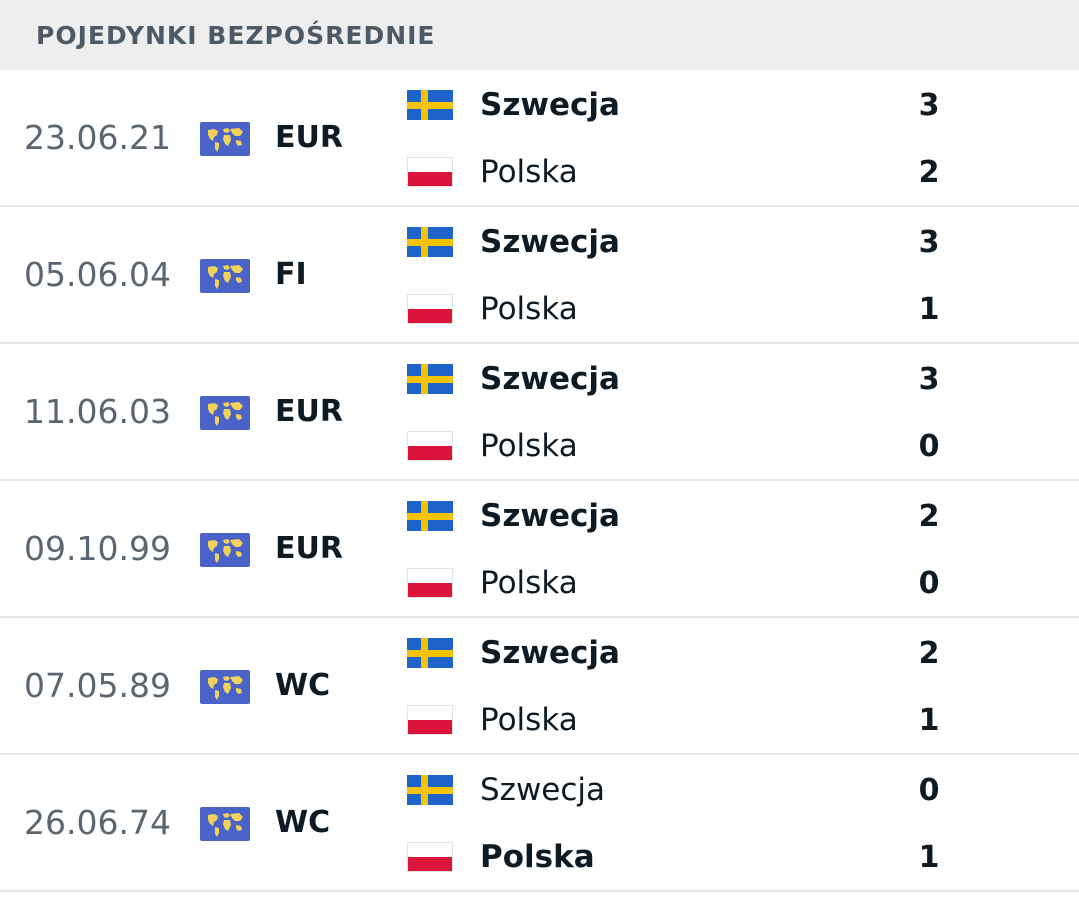  Describe the element at coordinates (97, 137) in the screenshot. I see `match-date: 23.06.21` at that location.